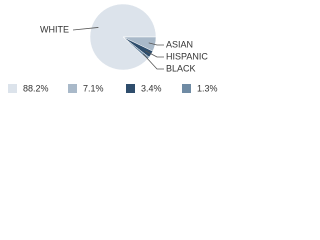  Describe the element at coordinates (151, 88) in the screenshot. I see `legend-label: 3.4%` at that location.